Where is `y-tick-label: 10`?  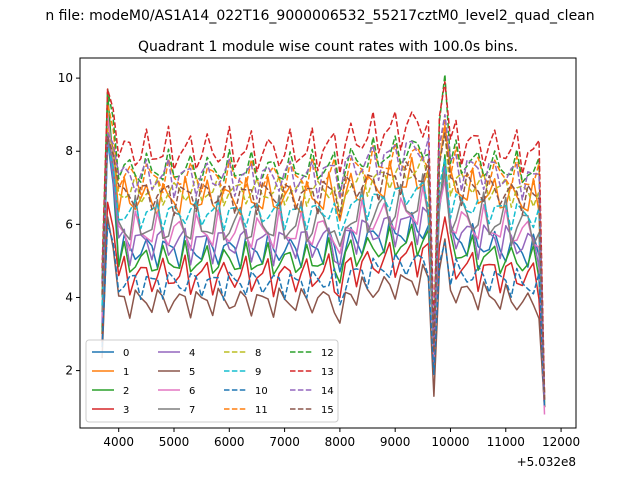 y-tick-label: 10 is located at coordinates (65, 78).